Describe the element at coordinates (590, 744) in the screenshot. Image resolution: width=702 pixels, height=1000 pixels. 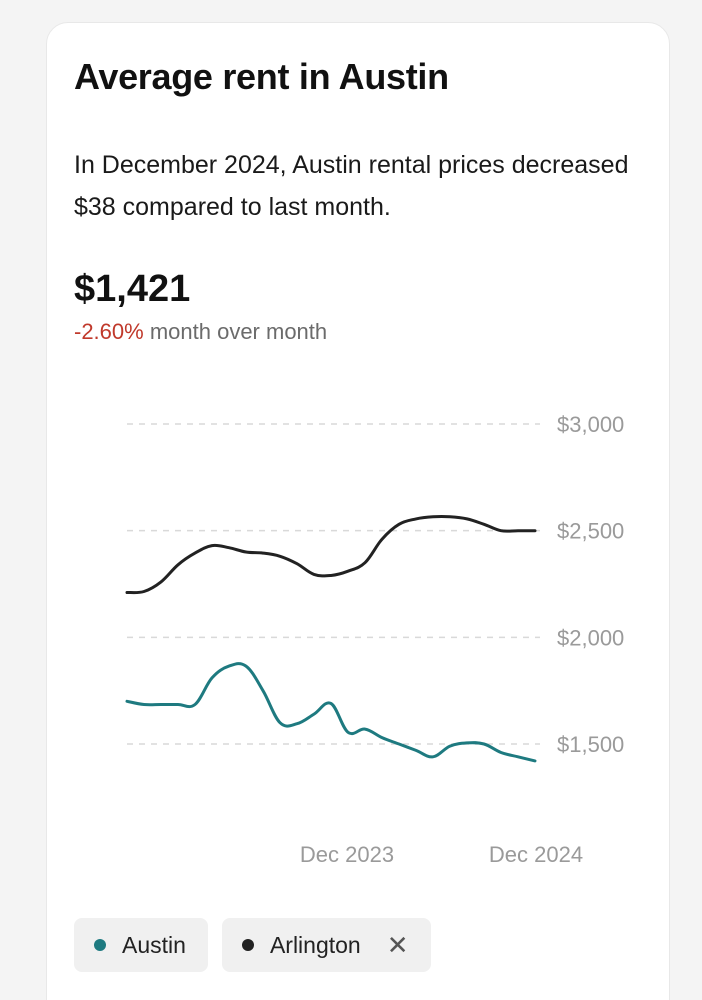
I see `y-tick-label: $1,500` at that location.